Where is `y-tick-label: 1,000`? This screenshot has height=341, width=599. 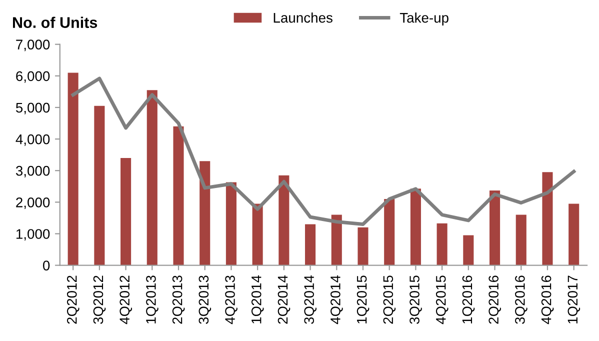
y-tick-label: 1,000 is located at coordinates (33, 235).